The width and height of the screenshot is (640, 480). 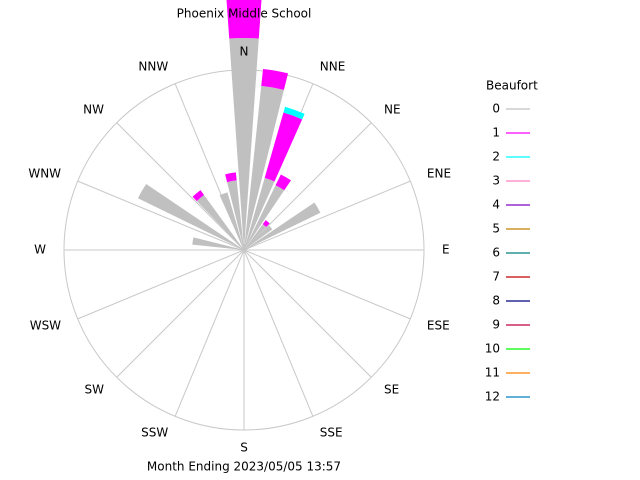 What do you see at coordinates (244, 448) in the screenshot?
I see `compass-label: S` at bounding box center [244, 448].